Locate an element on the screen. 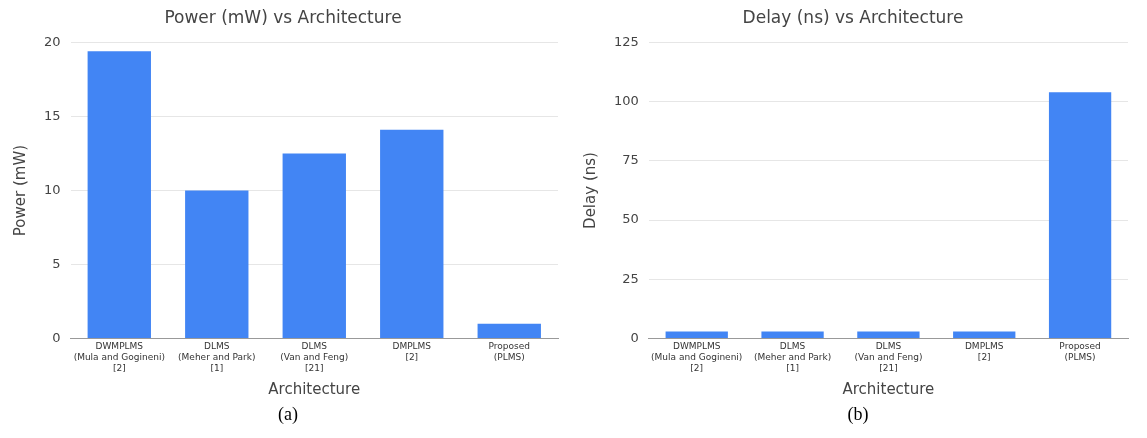  y-tick-label: 100 is located at coordinates (626, 101).